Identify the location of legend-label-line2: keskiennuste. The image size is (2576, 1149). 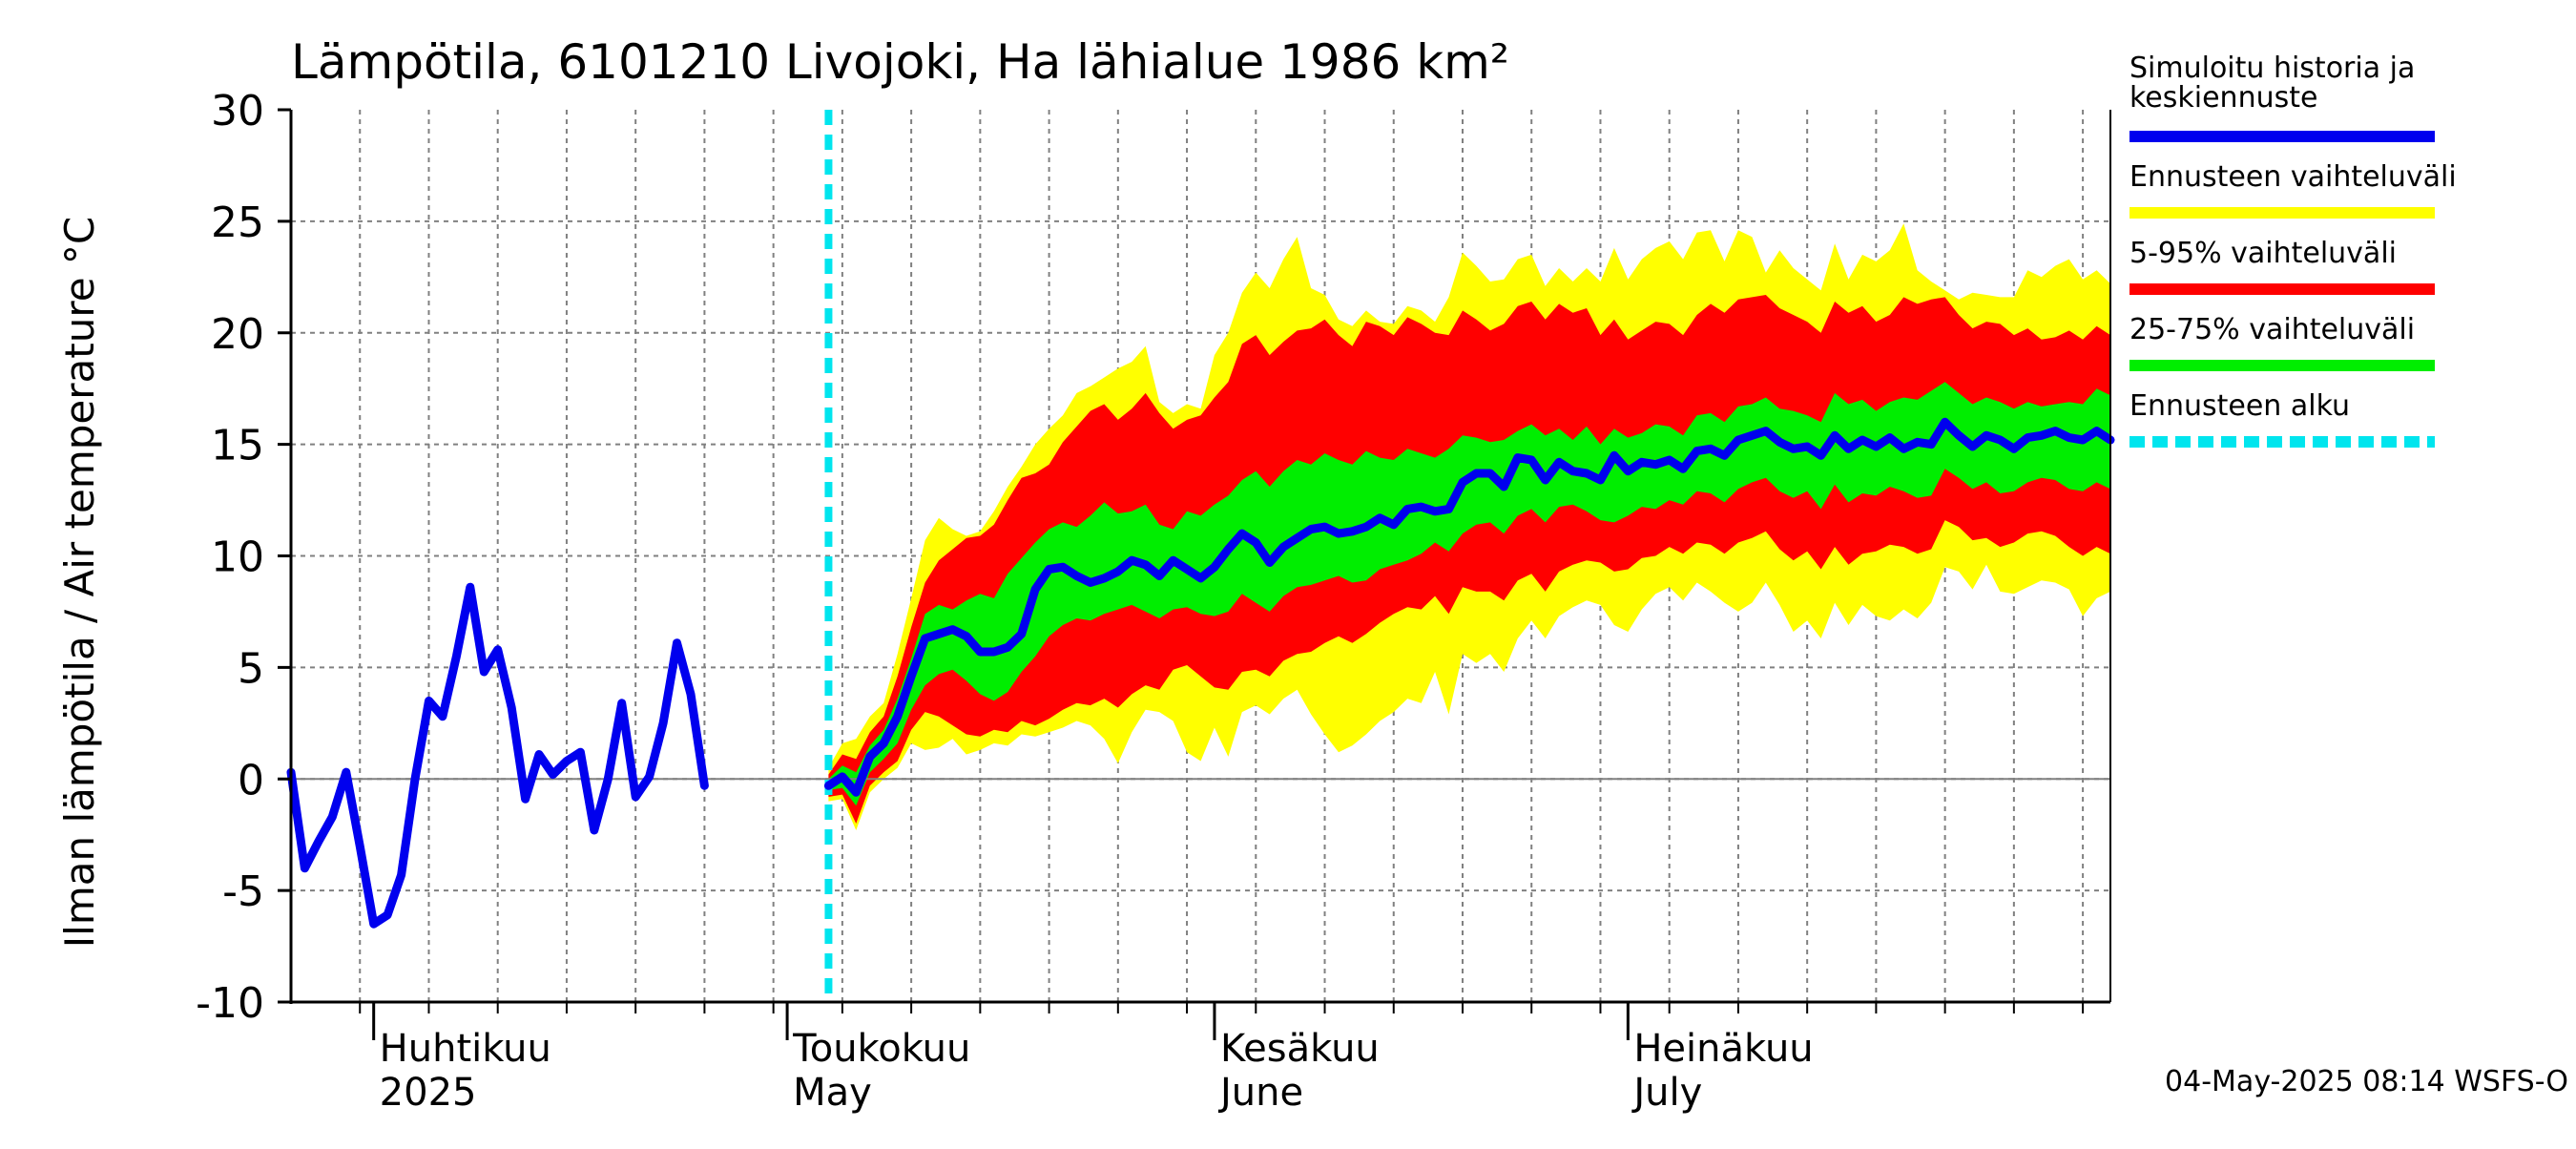
(2223, 98).